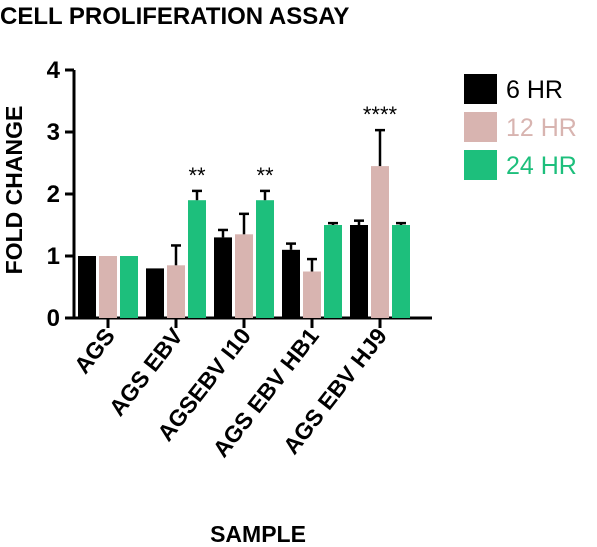 The width and height of the screenshot is (597, 547). What do you see at coordinates (54, 70) in the screenshot?
I see `y-tick-label: 4` at bounding box center [54, 70].